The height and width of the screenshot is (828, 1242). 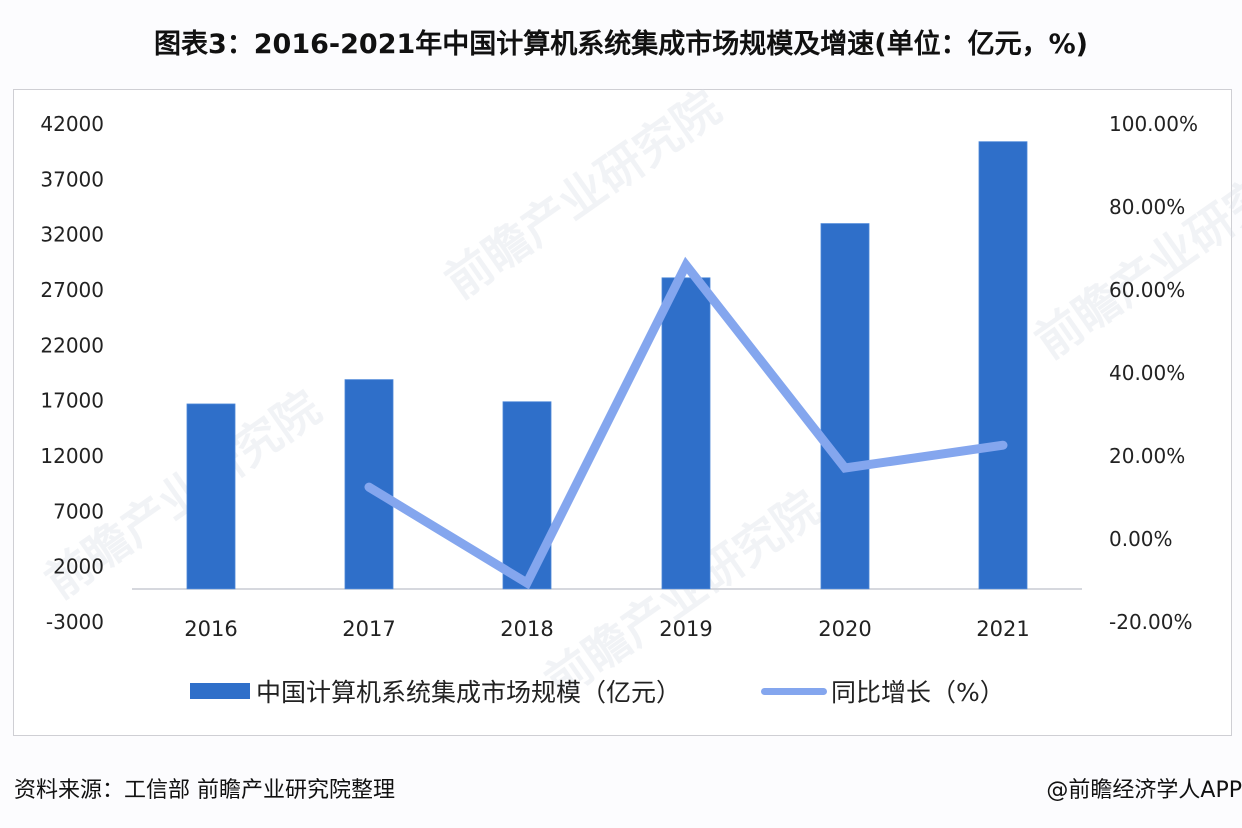 What do you see at coordinates (794, 691) in the screenshot?
I see `line-swatch-icon` at bounding box center [794, 691].